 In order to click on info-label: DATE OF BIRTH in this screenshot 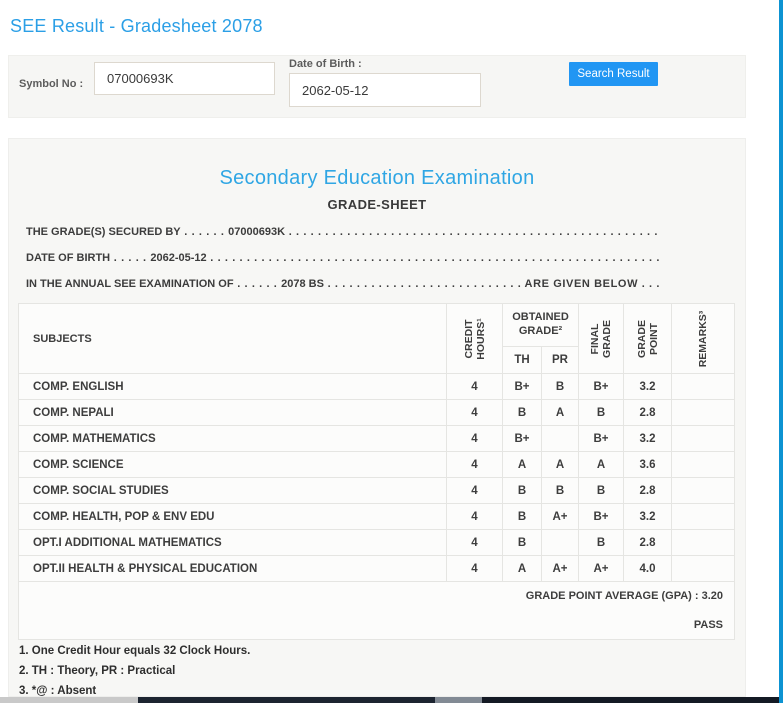, I will do `click(68, 258)`.